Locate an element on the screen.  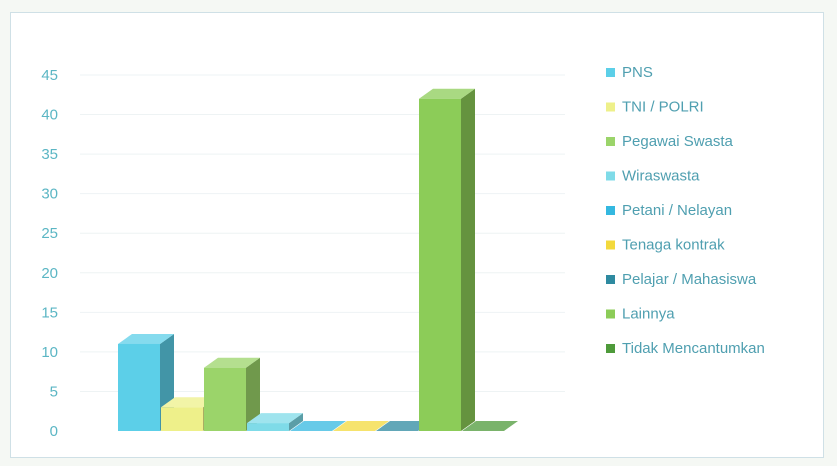
y-tick-label: 10 is located at coordinates (49, 352).